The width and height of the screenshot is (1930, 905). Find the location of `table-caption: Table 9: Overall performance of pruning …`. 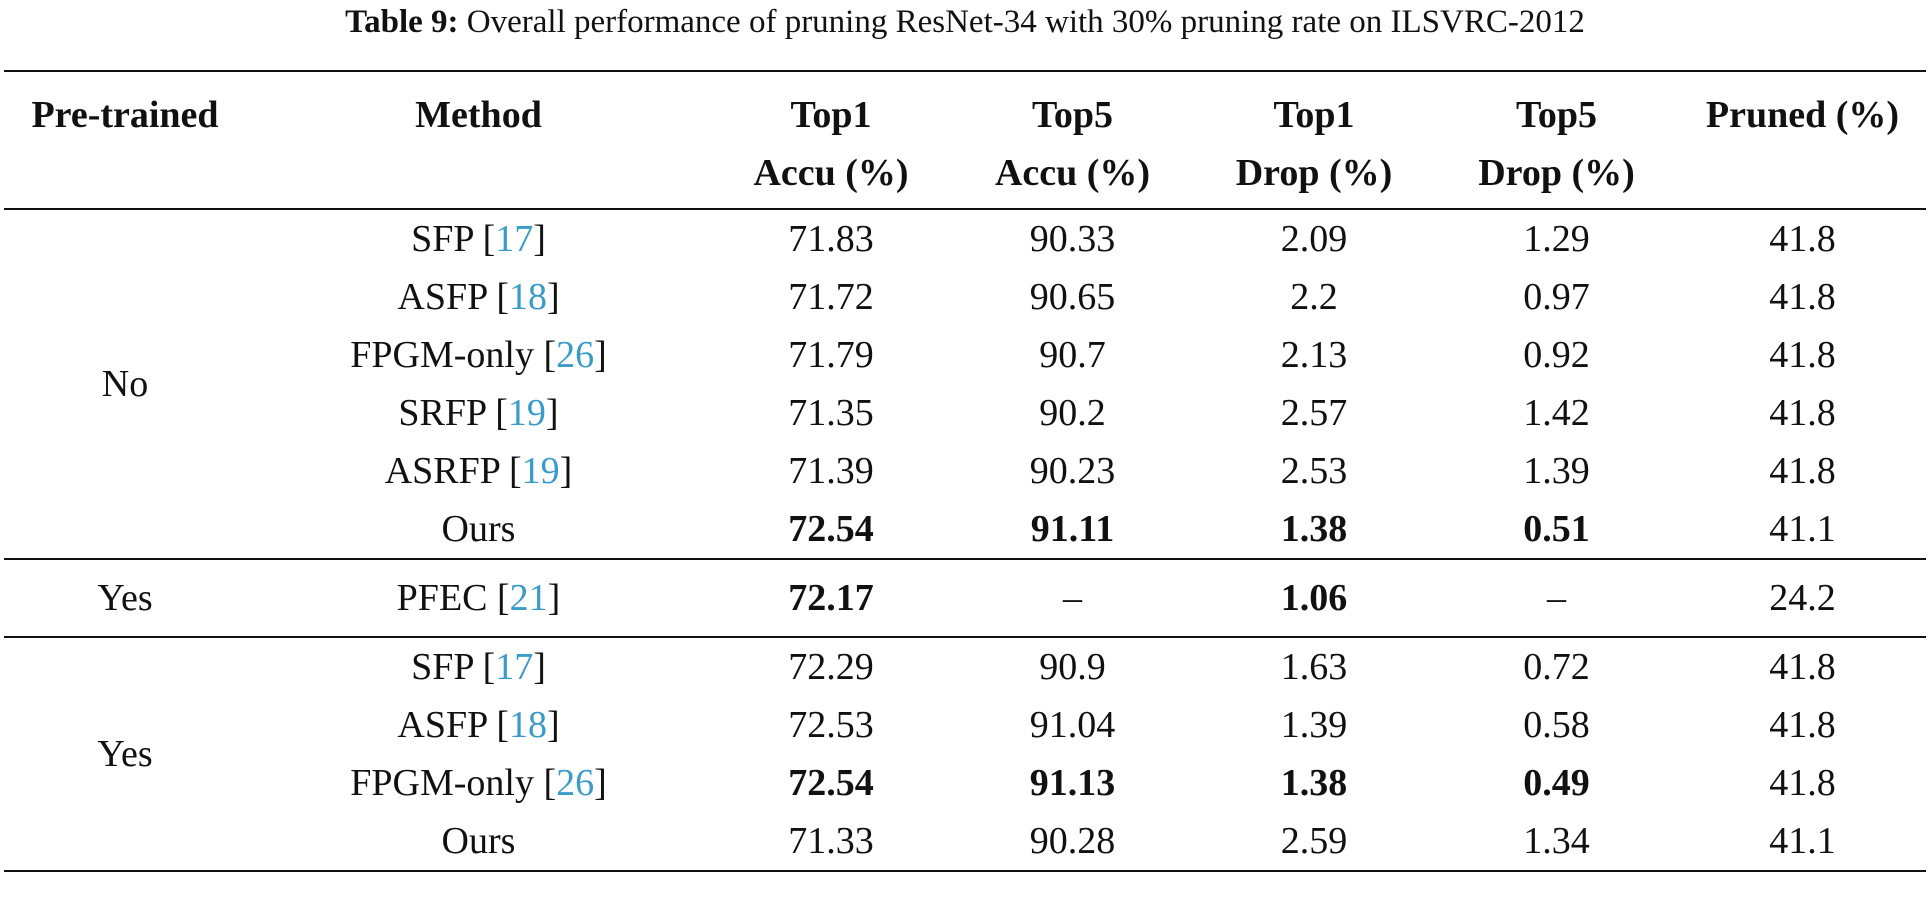

table-caption: Table 9: Overall performance of pruning … is located at coordinates (965, 24).